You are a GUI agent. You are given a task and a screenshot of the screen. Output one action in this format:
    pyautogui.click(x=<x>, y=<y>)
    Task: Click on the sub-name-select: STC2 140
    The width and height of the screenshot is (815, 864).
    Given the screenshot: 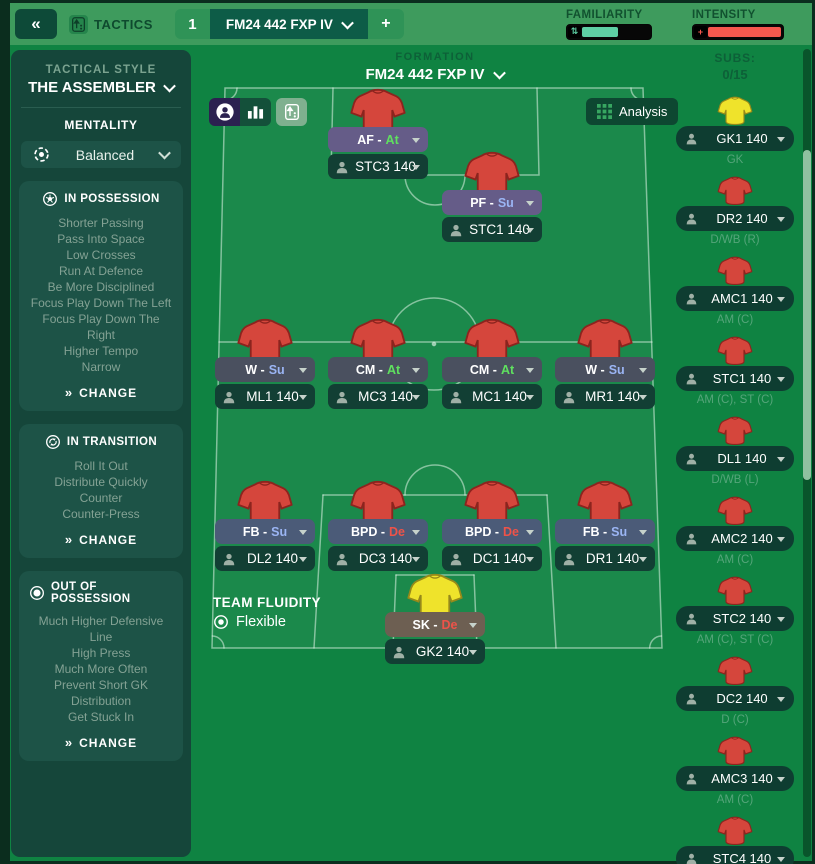 What is the action you would take?
    pyautogui.click(x=735, y=618)
    